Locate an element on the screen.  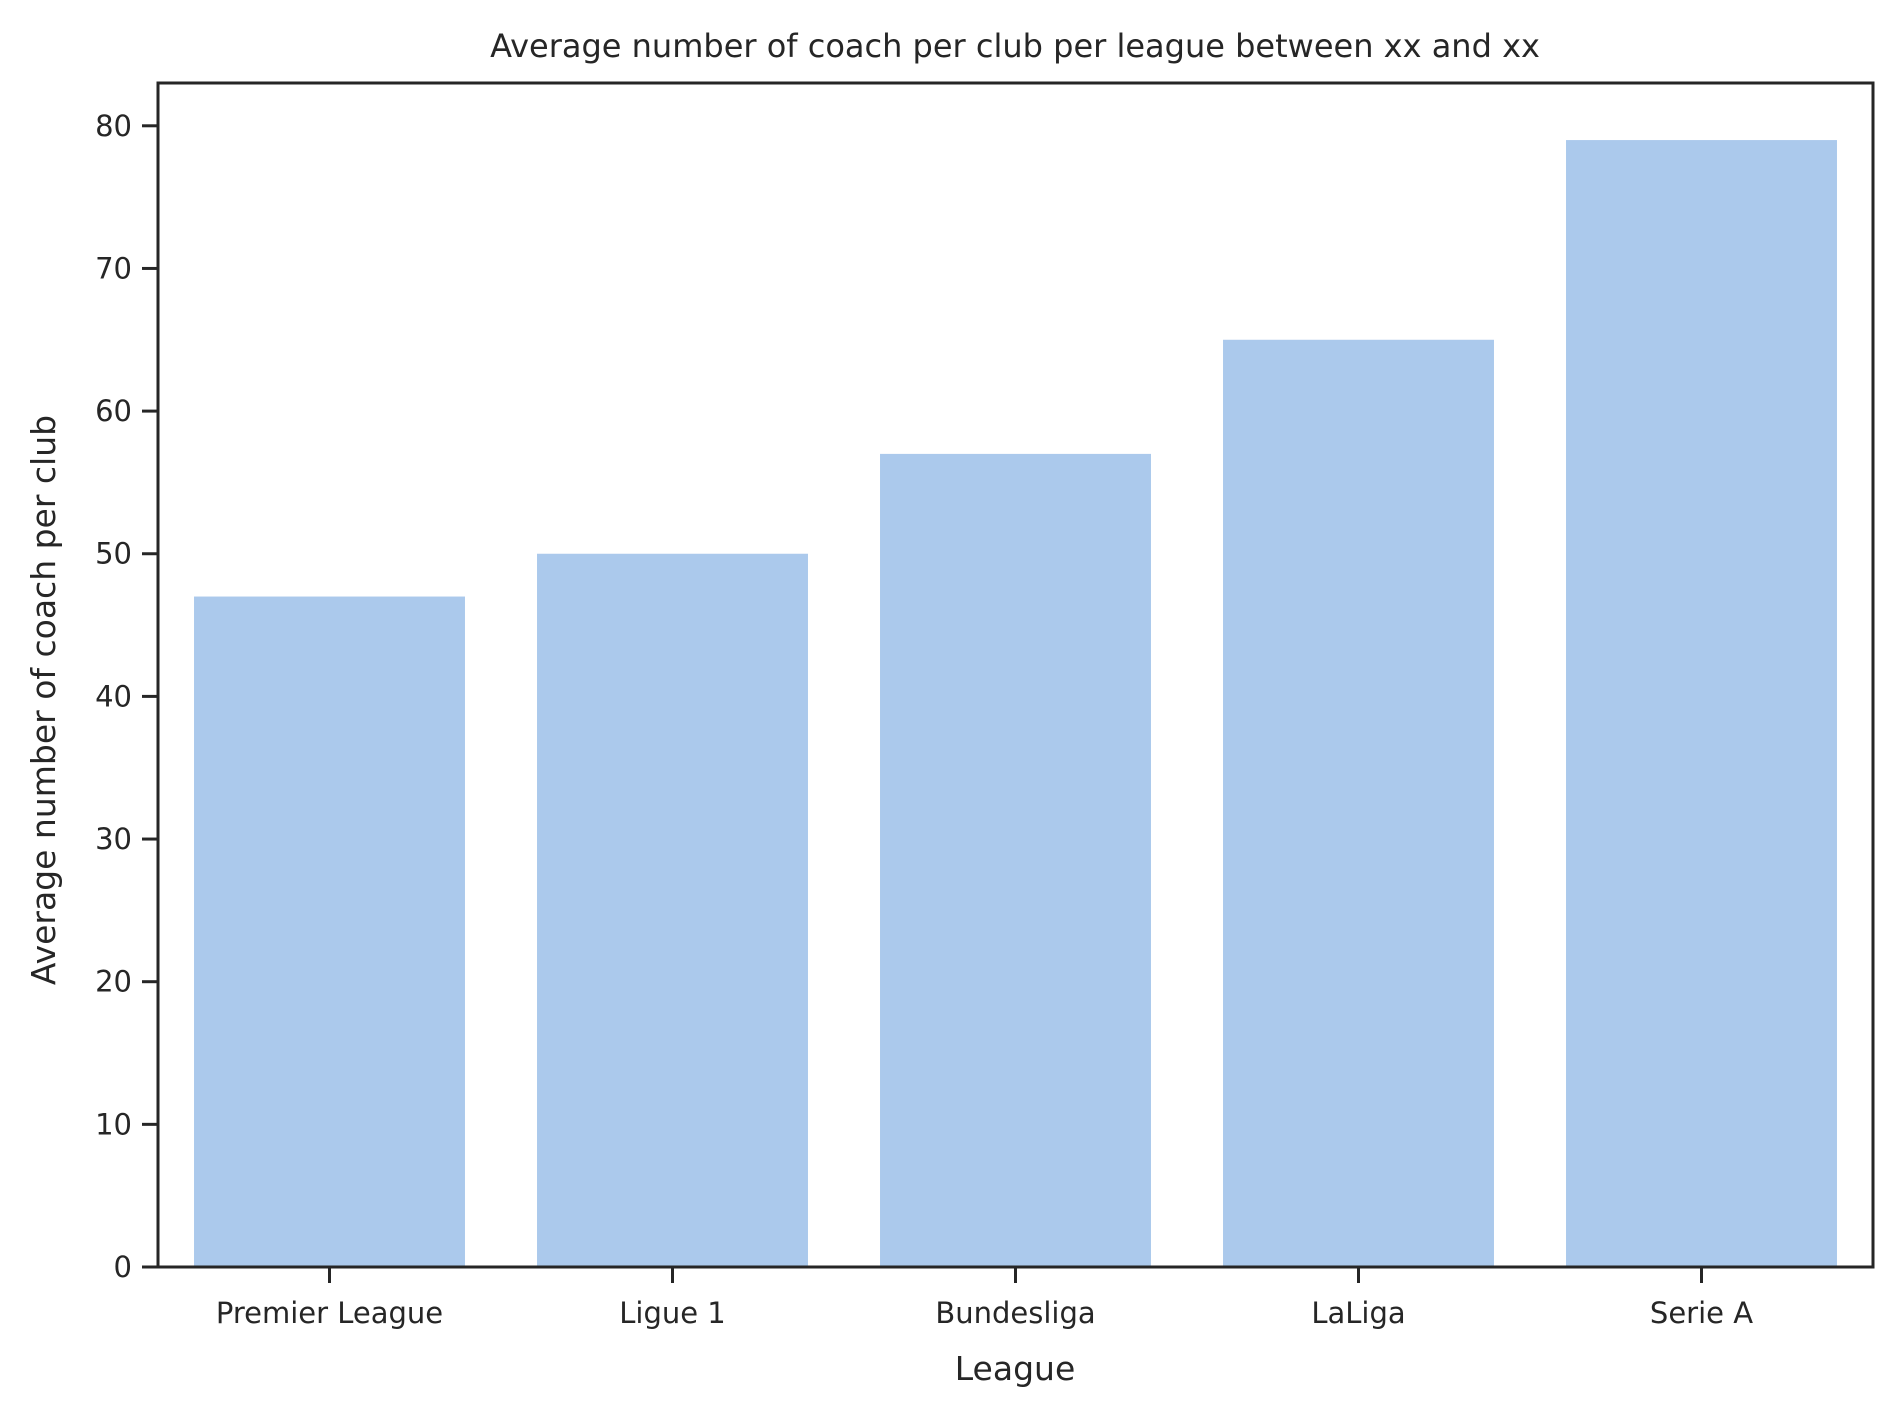
bar-bundesliga is located at coordinates (1015, 860).